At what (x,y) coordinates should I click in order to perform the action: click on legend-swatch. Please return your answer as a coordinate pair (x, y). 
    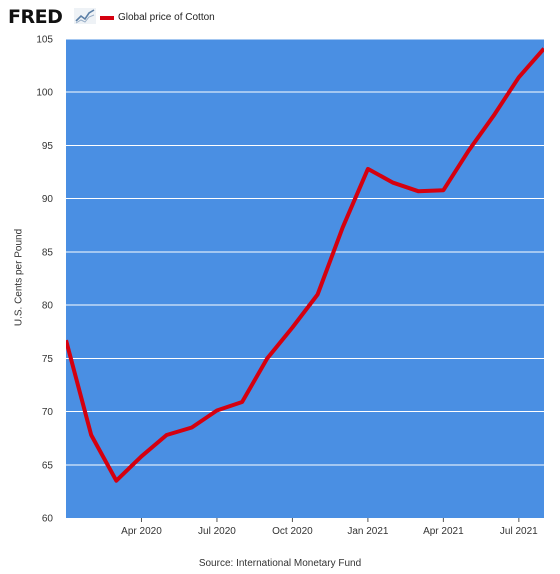
    Looking at the image, I should click on (107, 18).